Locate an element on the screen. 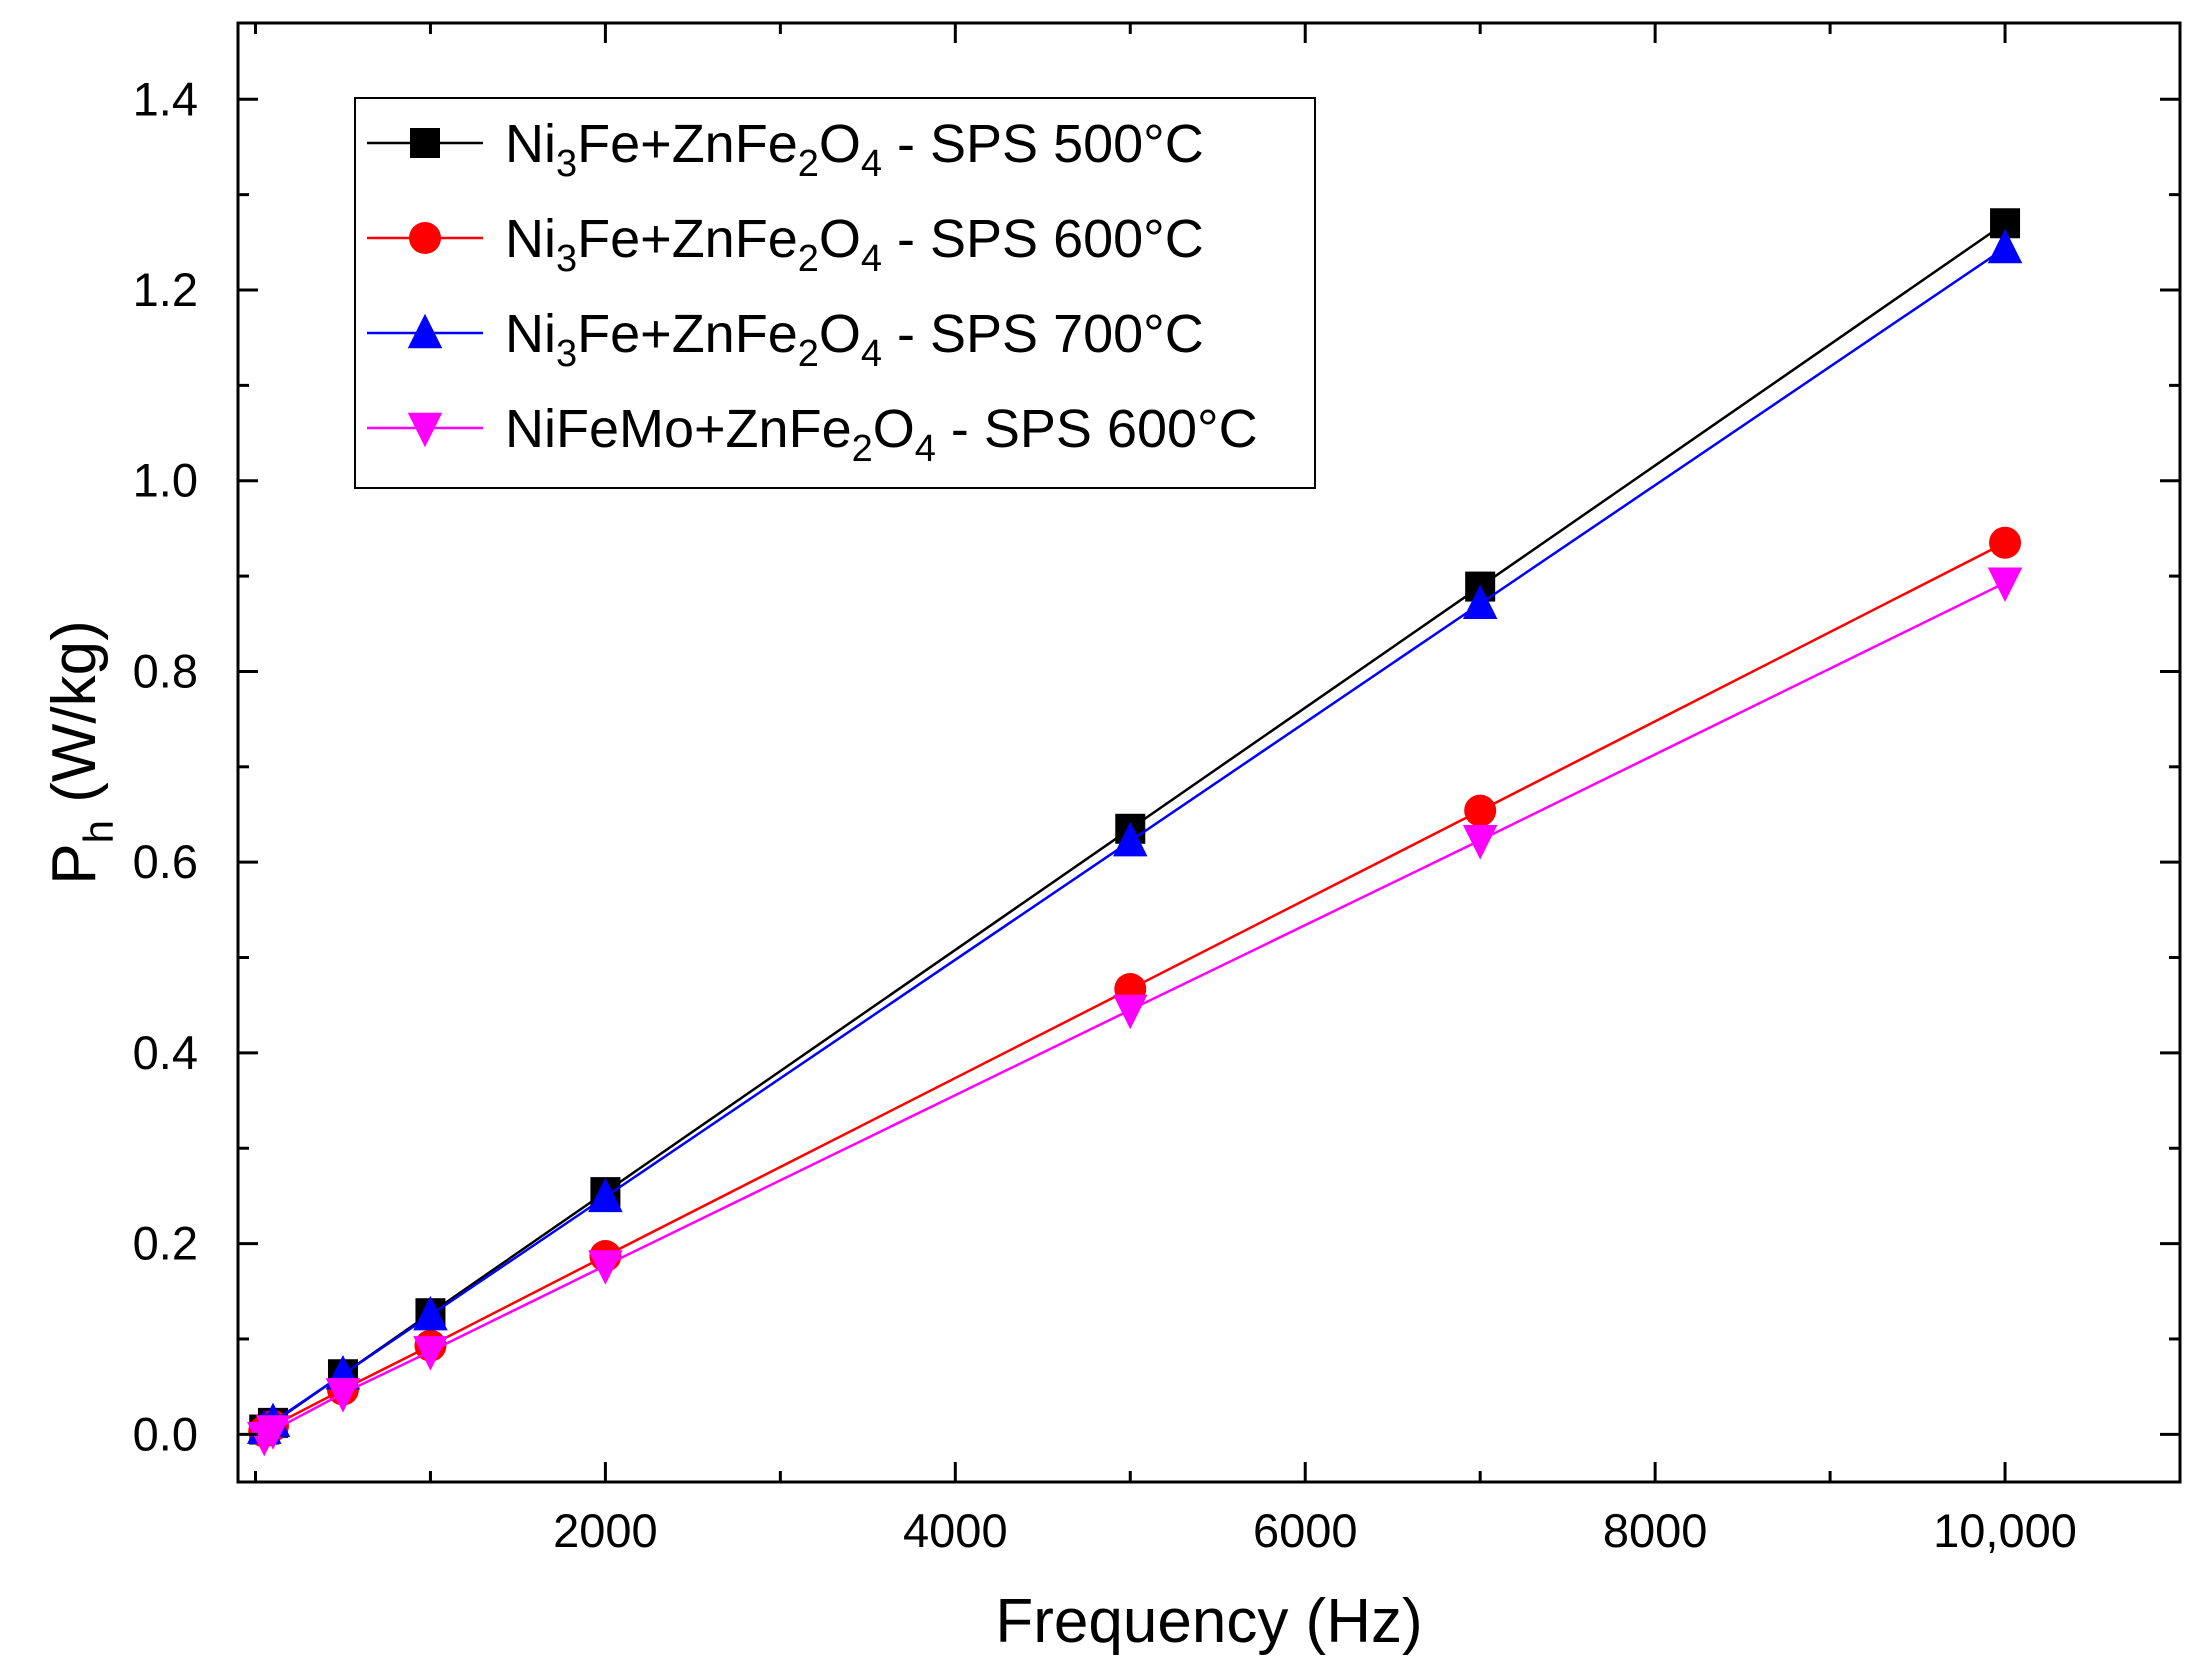 The image size is (2211, 1673). legend-label: Ni3Fe+ZnFe2O4 - SPS 500°C is located at coordinates (854, 149).